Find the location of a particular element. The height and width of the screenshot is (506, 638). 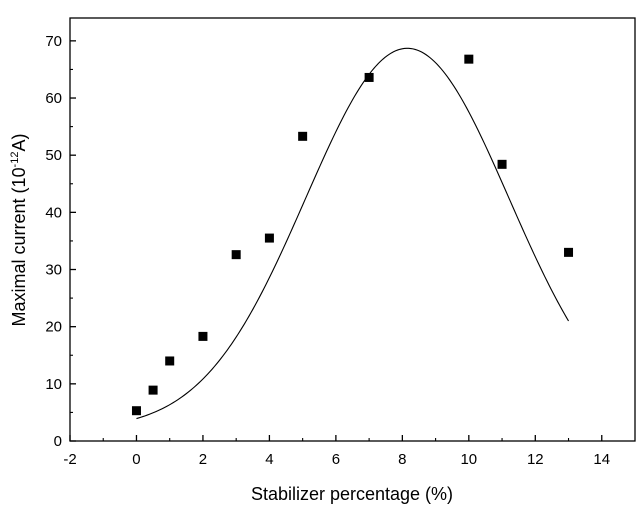

x-tick-label: -2 is located at coordinates (69, 459).